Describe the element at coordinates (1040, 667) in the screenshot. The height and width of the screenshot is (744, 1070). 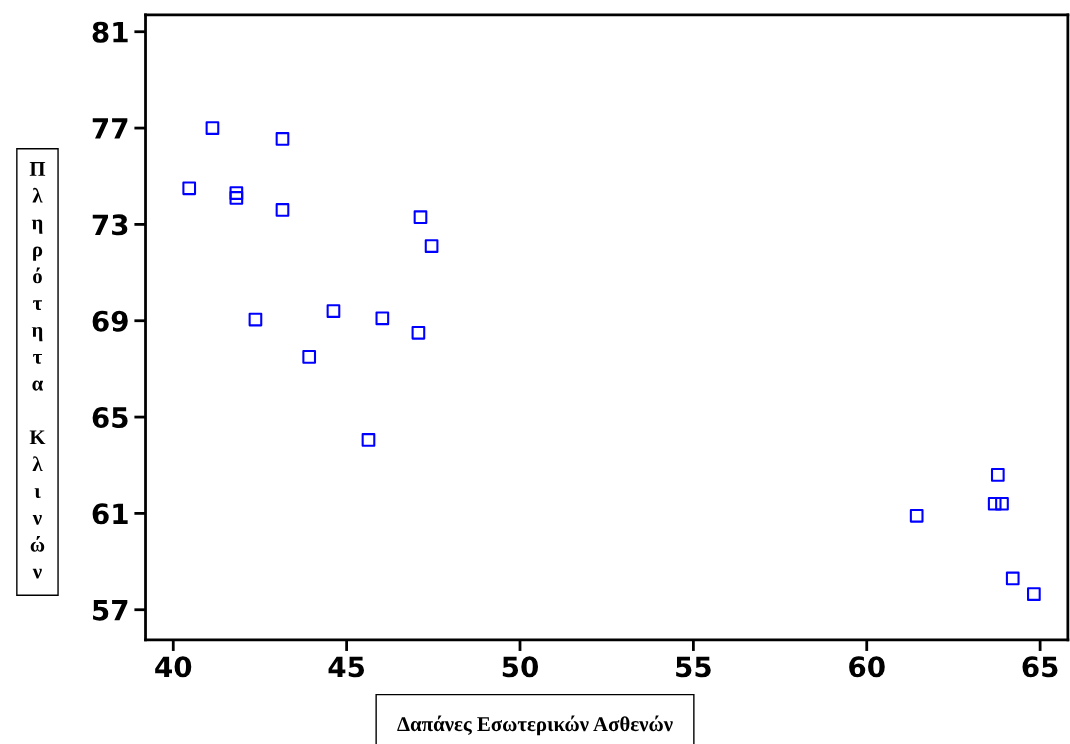
I see `x-tick-label: 65` at that location.